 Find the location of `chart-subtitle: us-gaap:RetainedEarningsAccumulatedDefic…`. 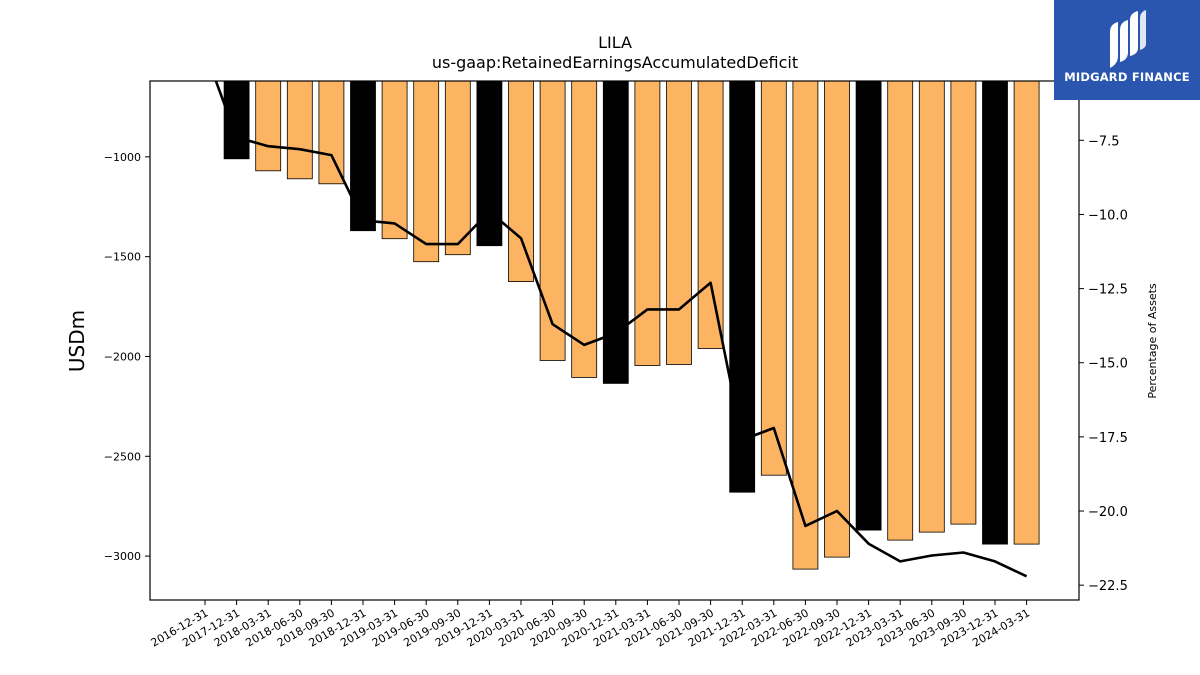

chart-subtitle: us-gaap:RetainedEarningsAccumulatedDefic… is located at coordinates (615, 62).